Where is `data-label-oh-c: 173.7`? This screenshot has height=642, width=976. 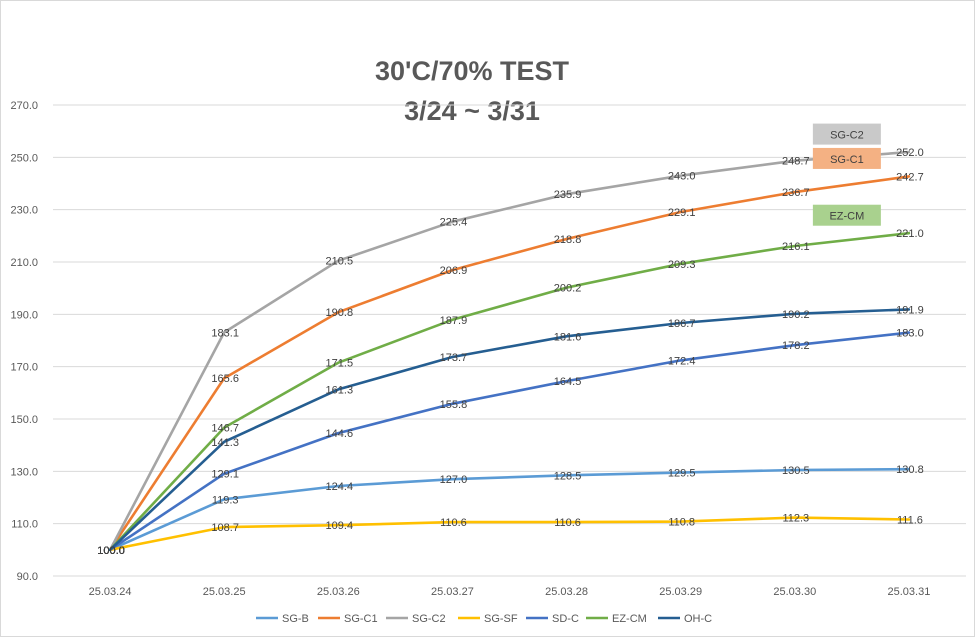 data-label-oh-c: 173.7 is located at coordinates (454, 358).